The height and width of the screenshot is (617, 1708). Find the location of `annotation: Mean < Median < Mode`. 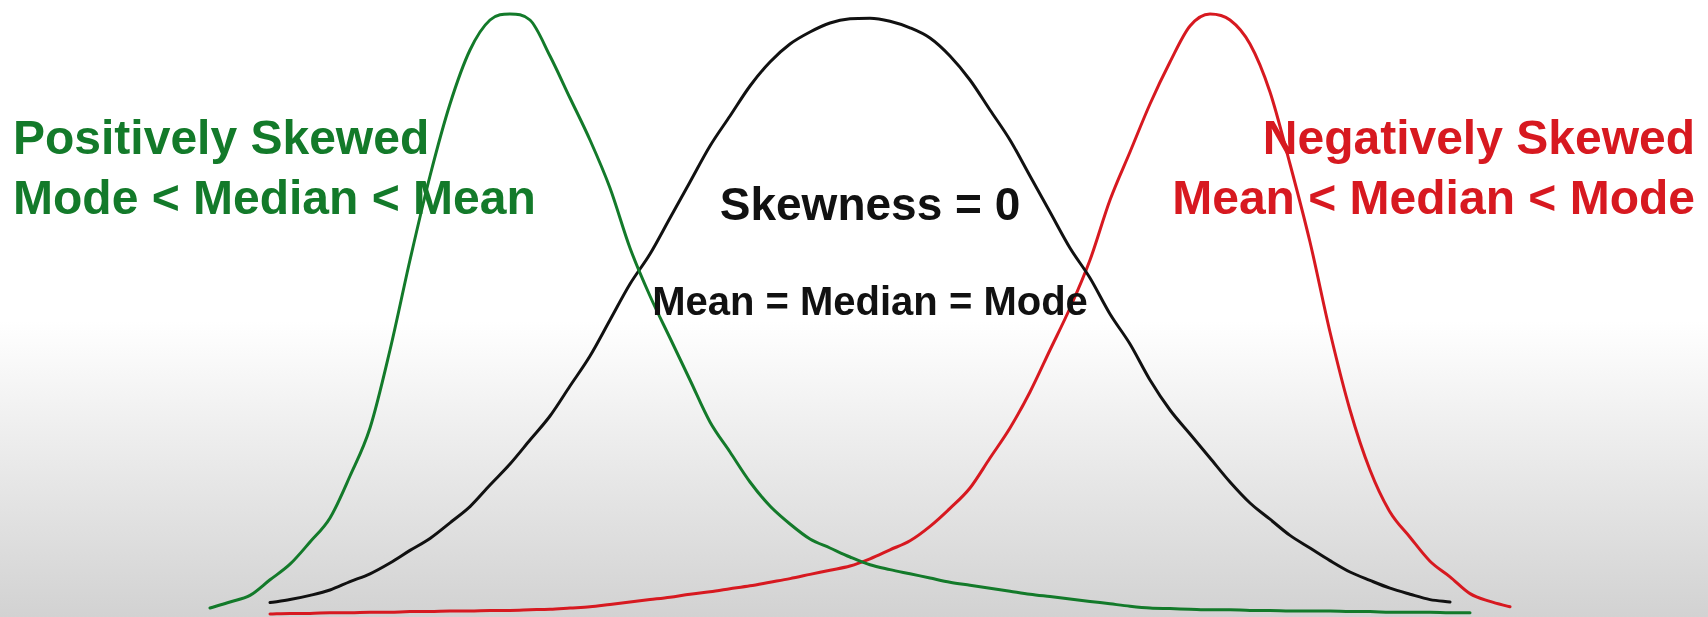

annotation: Mean < Median < Mode is located at coordinates (1433, 197).